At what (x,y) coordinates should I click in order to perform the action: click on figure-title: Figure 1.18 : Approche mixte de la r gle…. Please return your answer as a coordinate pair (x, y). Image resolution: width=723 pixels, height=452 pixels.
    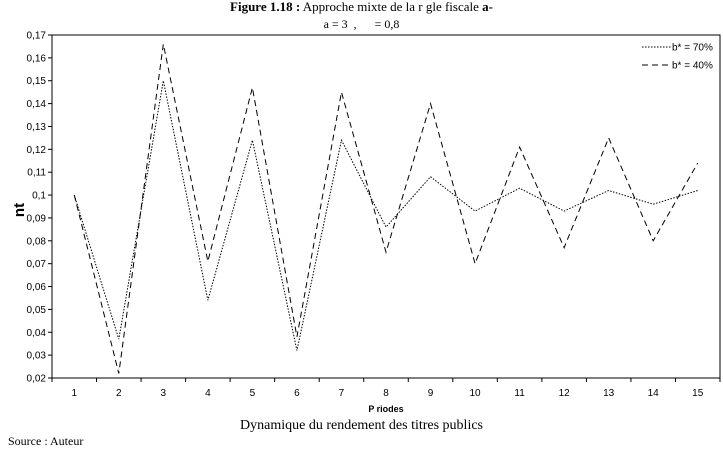
    Looking at the image, I should click on (361, 7).